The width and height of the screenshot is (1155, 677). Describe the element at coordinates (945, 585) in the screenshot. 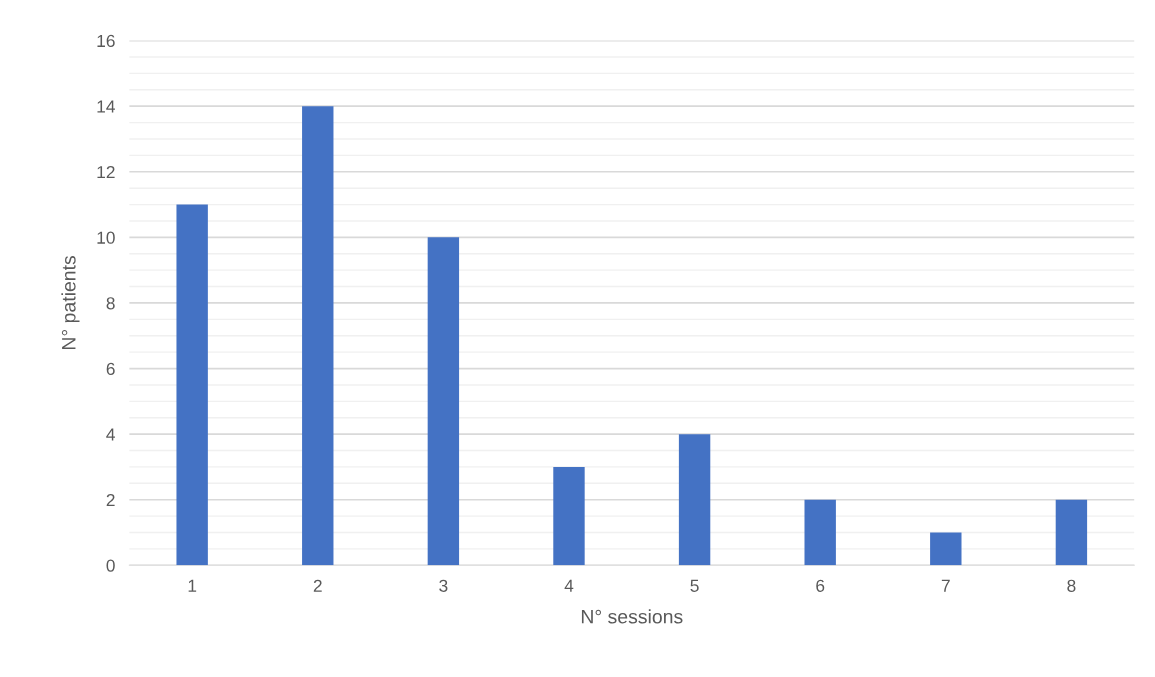

I see `x-tick-label: 7` at that location.